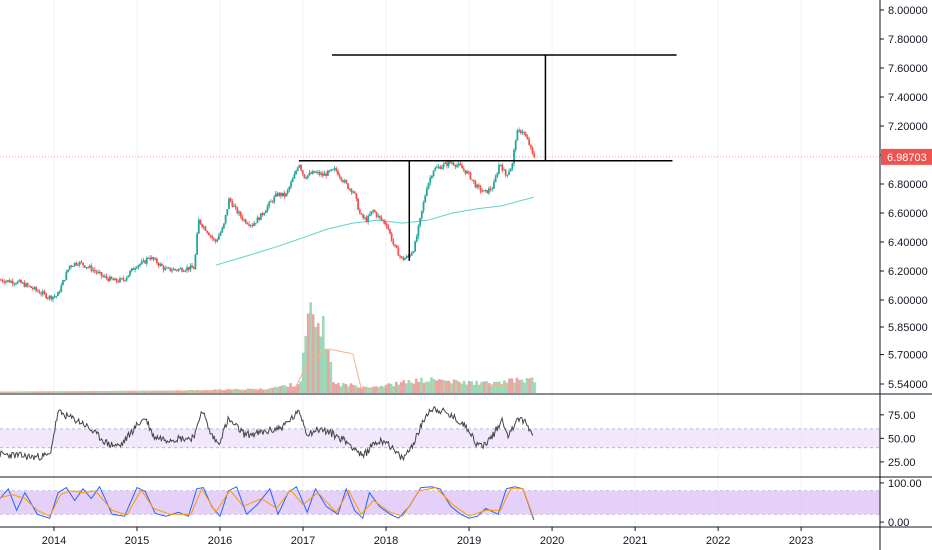 The width and height of the screenshot is (932, 550). What do you see at coordinates (137, 541) in the screenshot?
I see `time-tick-label: 2015` at bounding box center [137, 541].